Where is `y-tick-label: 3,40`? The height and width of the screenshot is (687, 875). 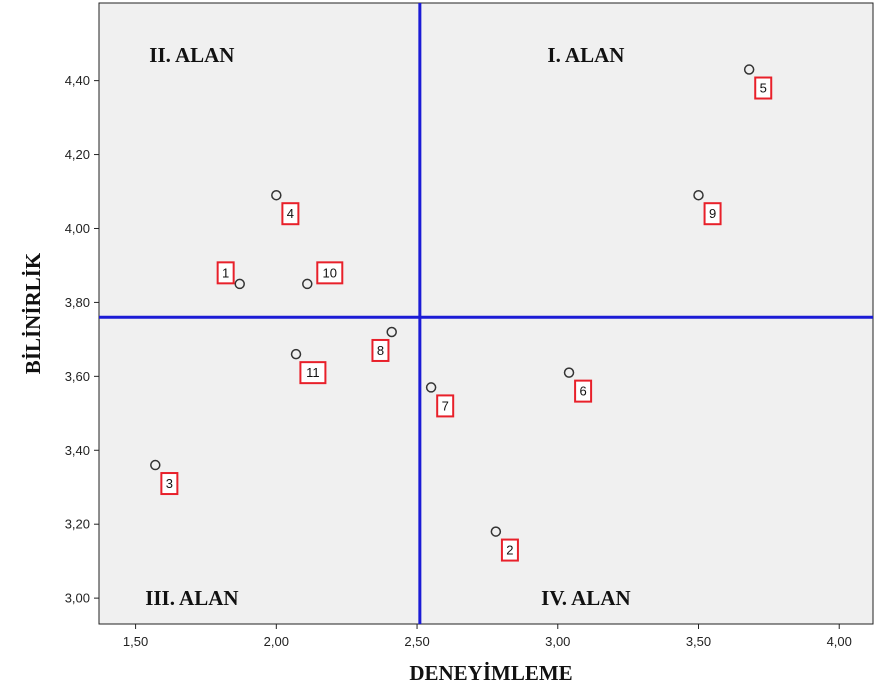 y-tick-label: 3,40 is located at coordinates (77, 450).